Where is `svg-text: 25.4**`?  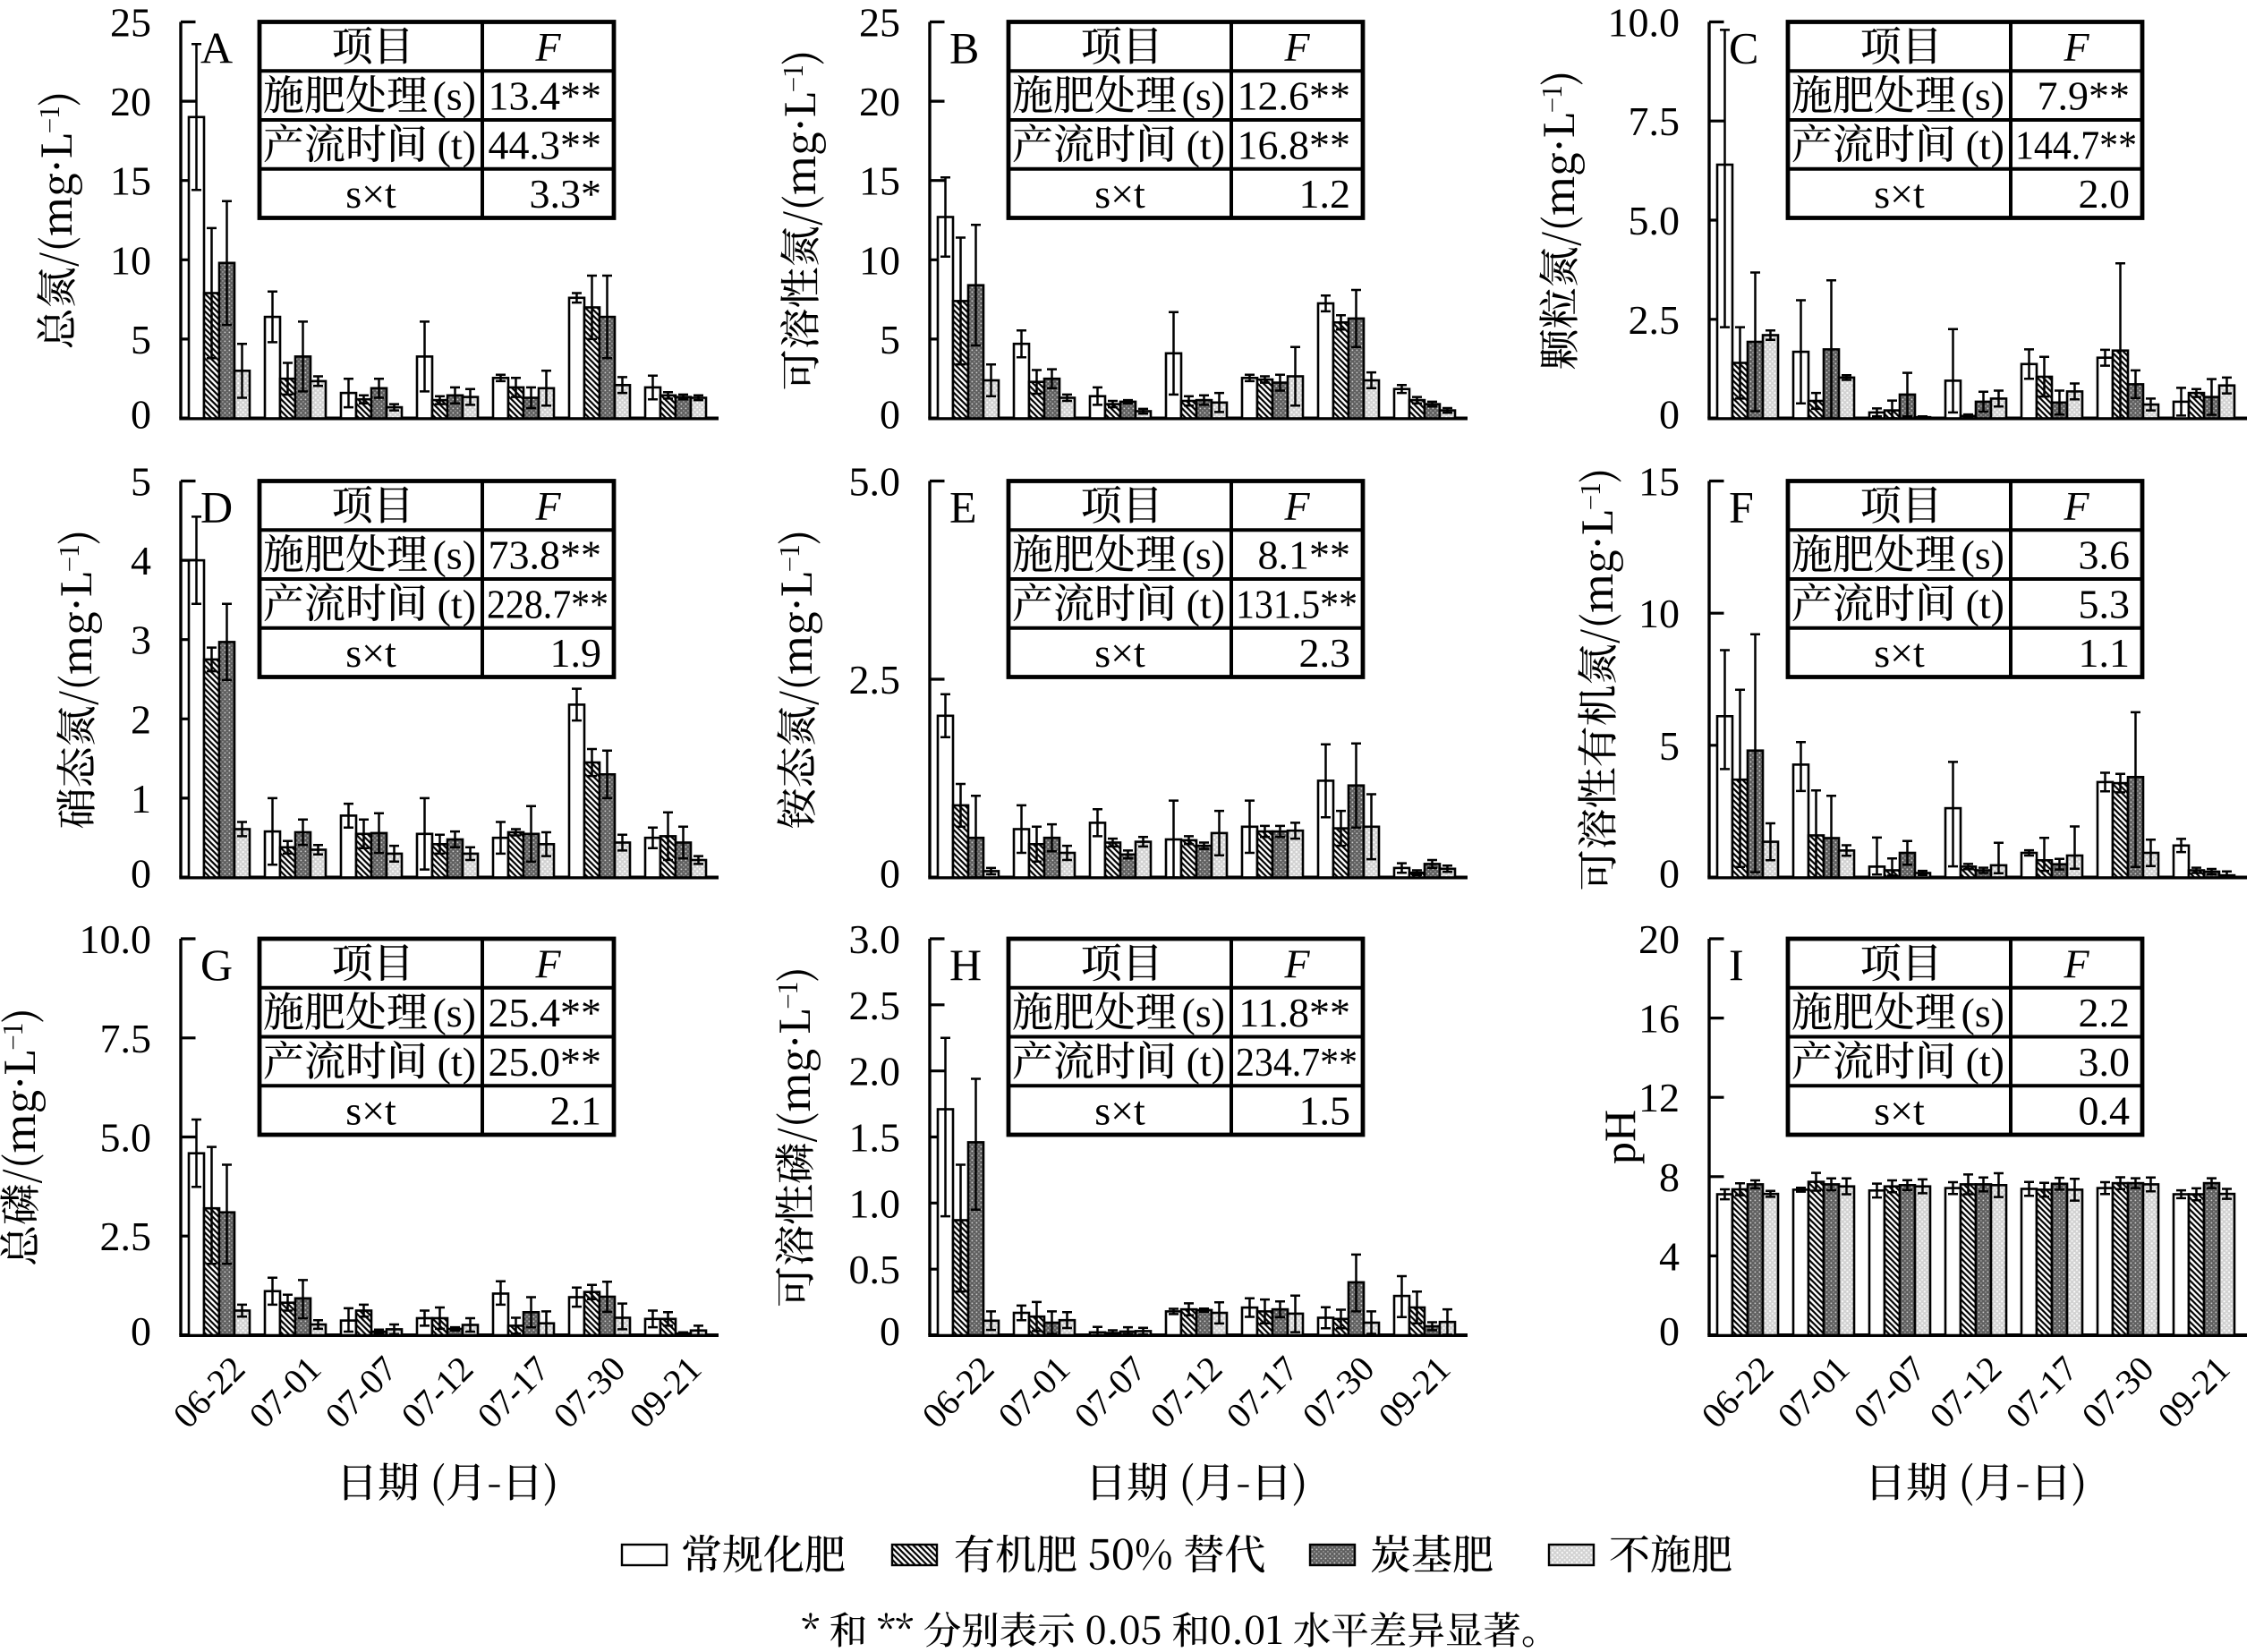
svg-text: 25.4** is located at coordinates (545, 1012).